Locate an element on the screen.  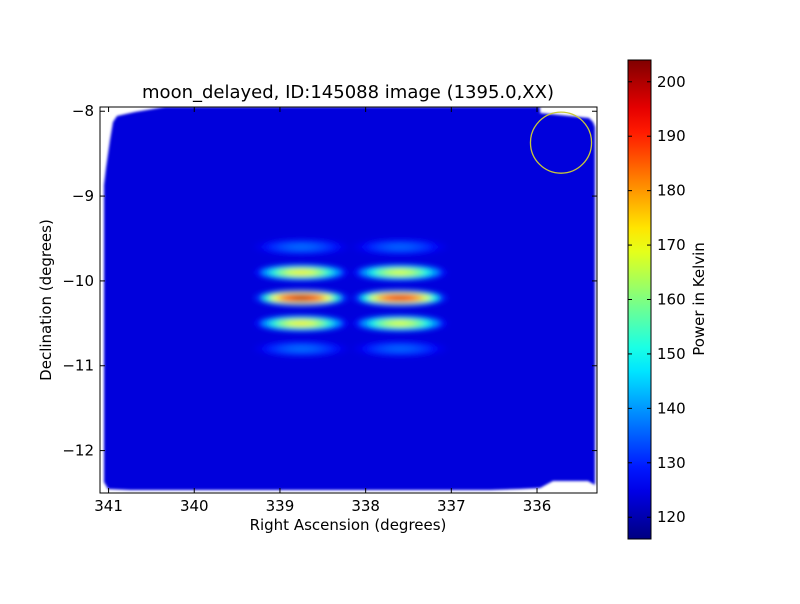
y-tick-label: −11 is located at coordinates (78, 366).